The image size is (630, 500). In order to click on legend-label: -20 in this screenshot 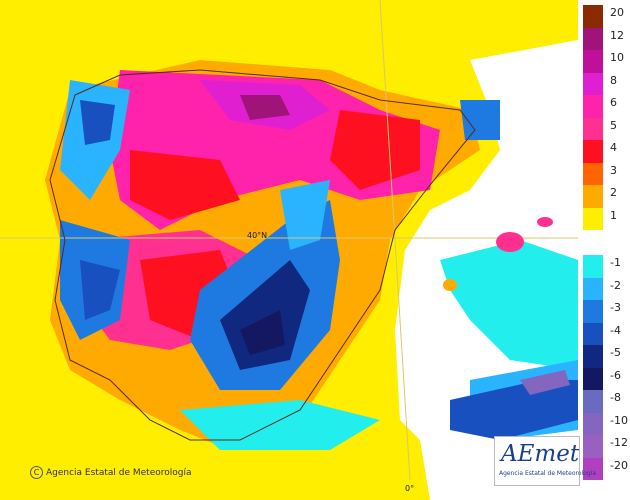, I will do `click(619, 465)`.